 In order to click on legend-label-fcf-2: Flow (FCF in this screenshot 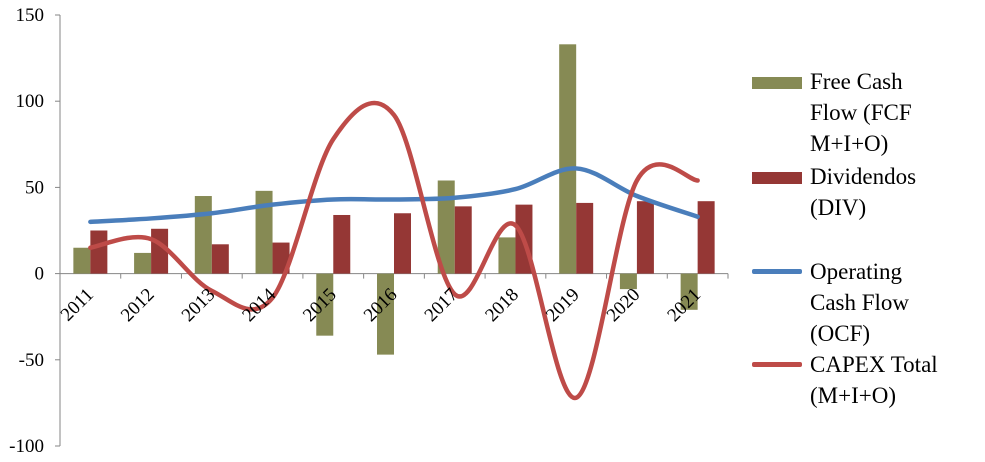, I will do `click(861, 112)`.